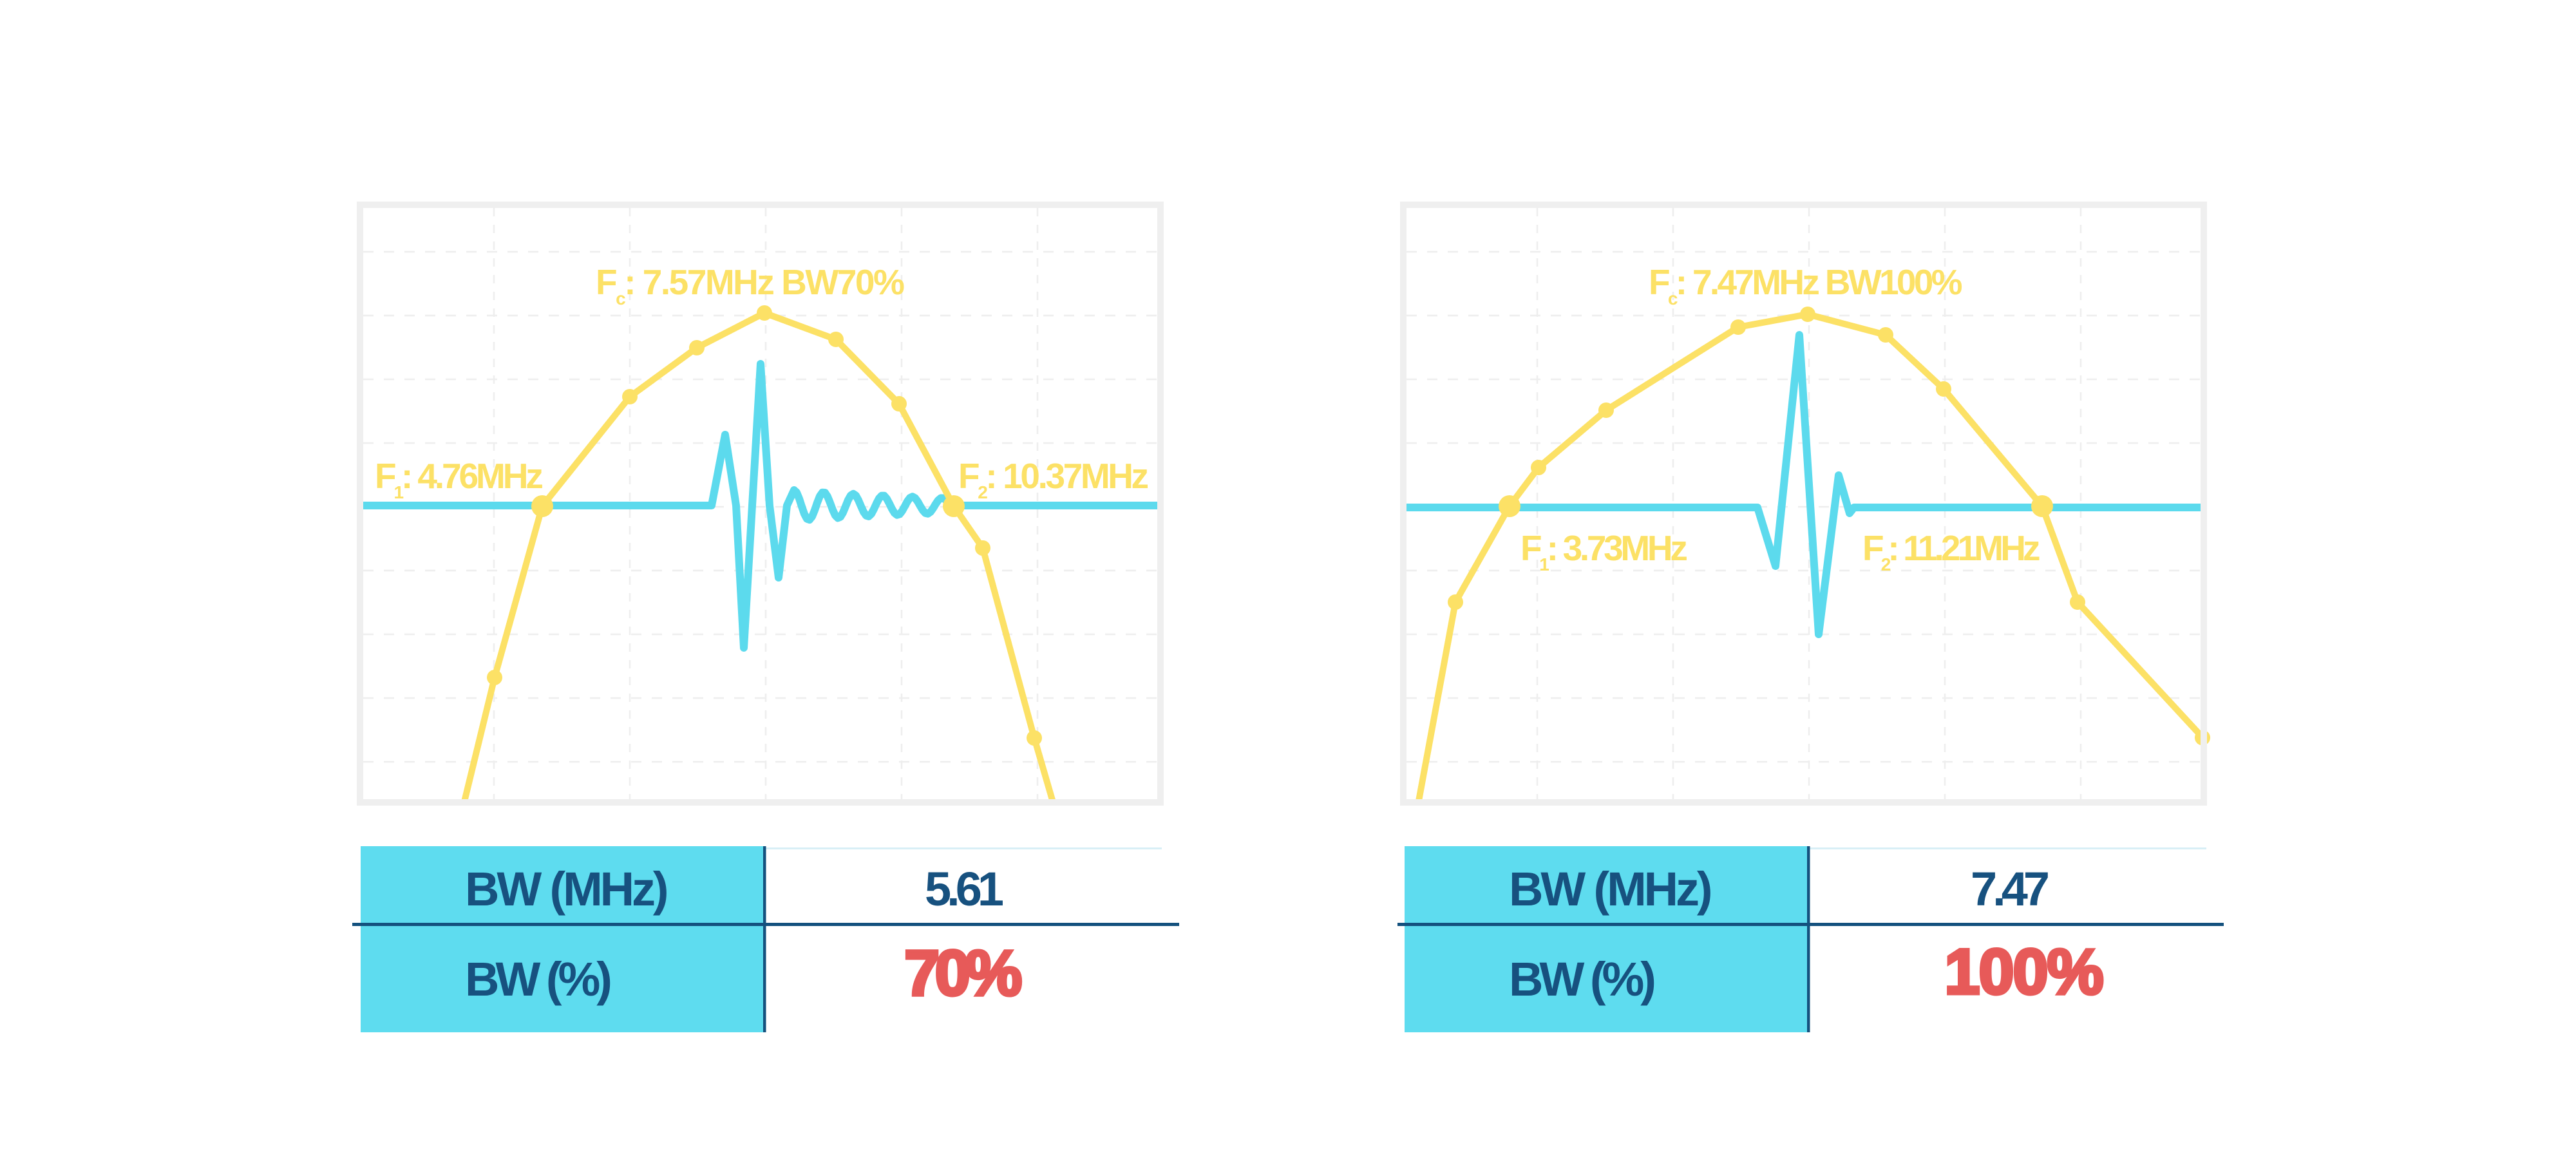 The height and width of the screenshot is (1154, 2576). What do you see at coordinates (1053, 479) in the screenshot?
I see `svg-text: F2: 10.37MHz` at bounding box center [1053, 479].